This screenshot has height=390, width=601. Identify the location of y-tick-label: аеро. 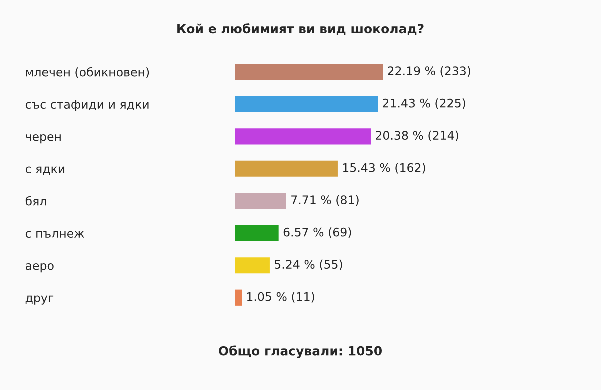
(40, 268).